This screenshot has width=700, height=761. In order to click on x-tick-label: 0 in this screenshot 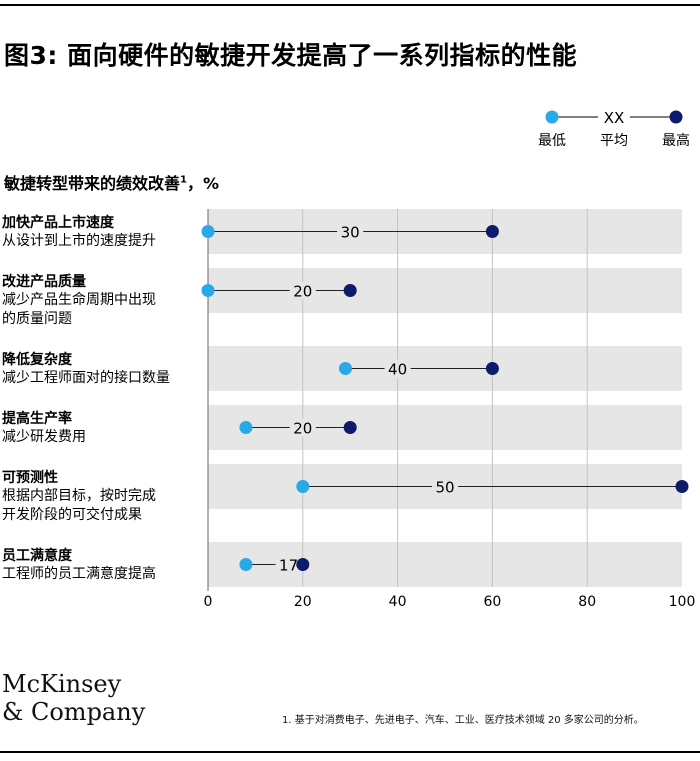, I will do `click(208, 602)`.